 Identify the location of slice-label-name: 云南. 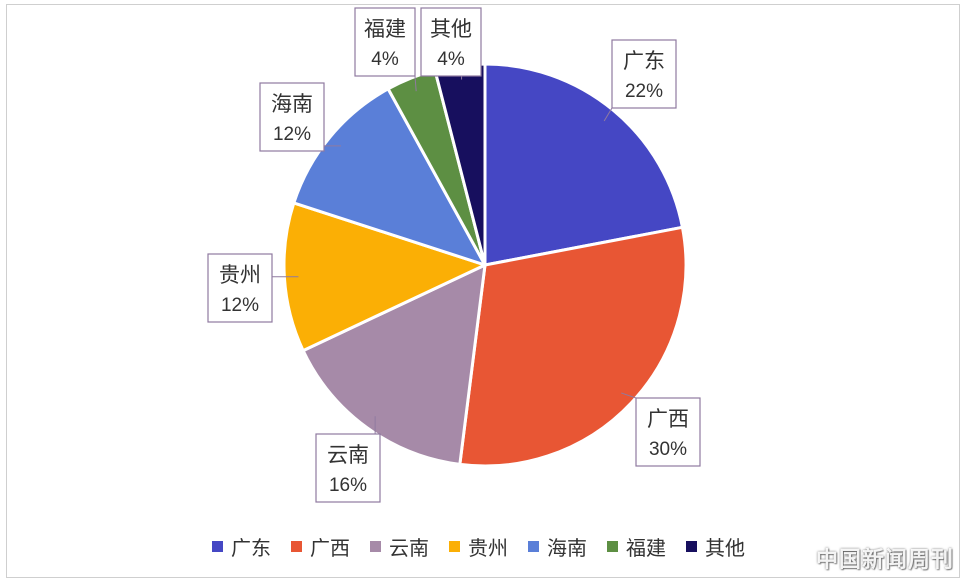
(348, 455).